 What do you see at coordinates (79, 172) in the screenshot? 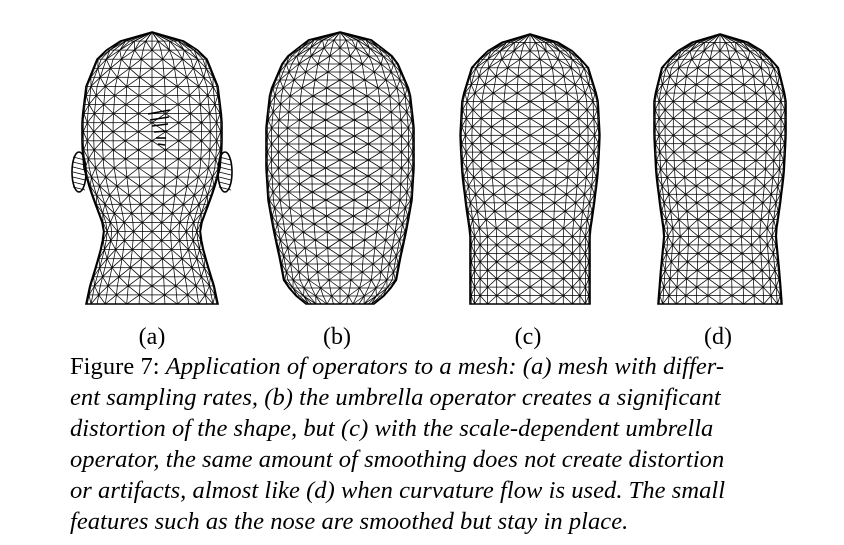
I see `ear-mesh` at bounding box center [79, 172].